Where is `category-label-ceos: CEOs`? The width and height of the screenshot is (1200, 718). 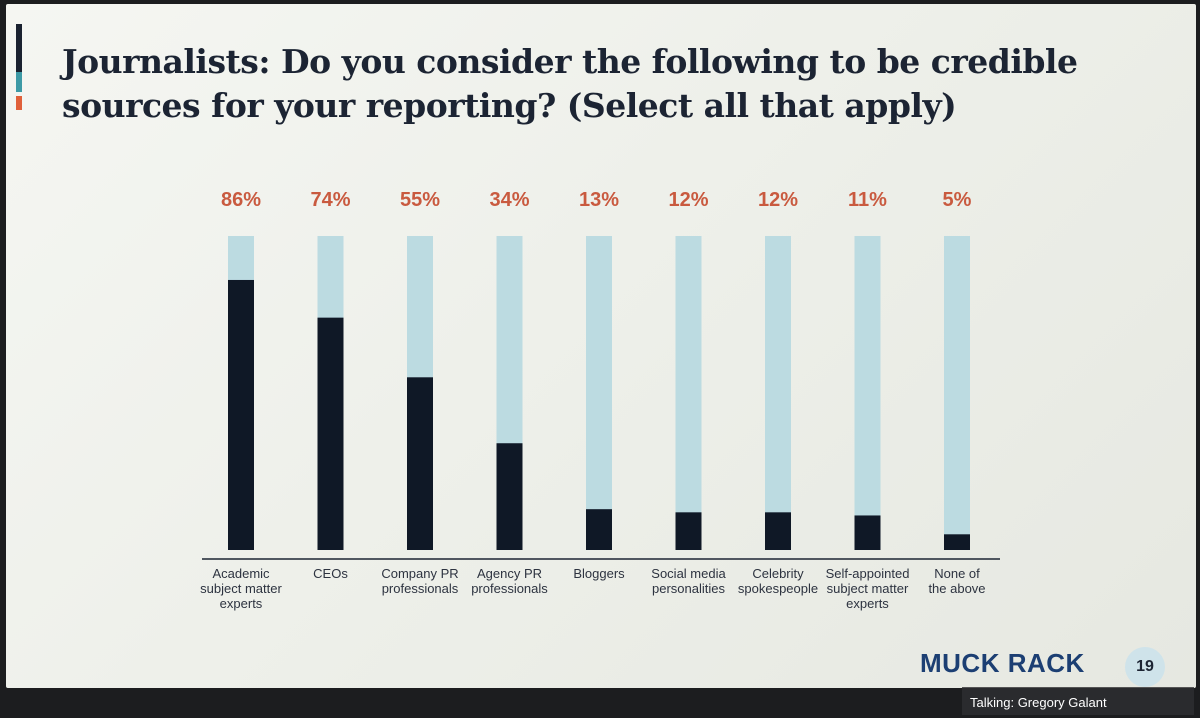
category-label-ceos: CEOs is located at coordinates (330, 573).